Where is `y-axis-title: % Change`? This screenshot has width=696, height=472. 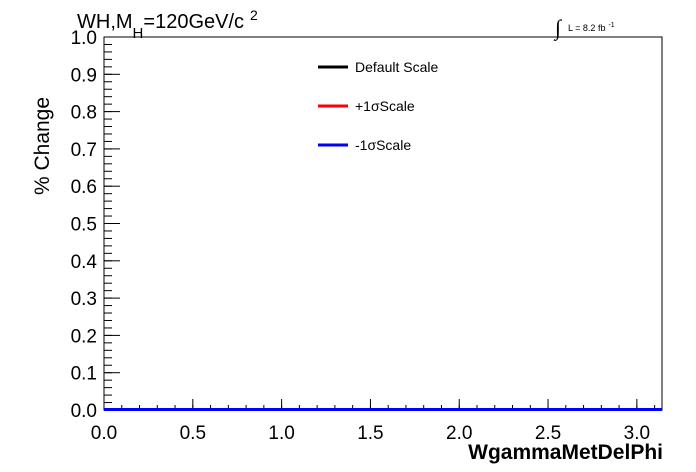 y-axis-title: % Change is located at coordinates (42, 146).